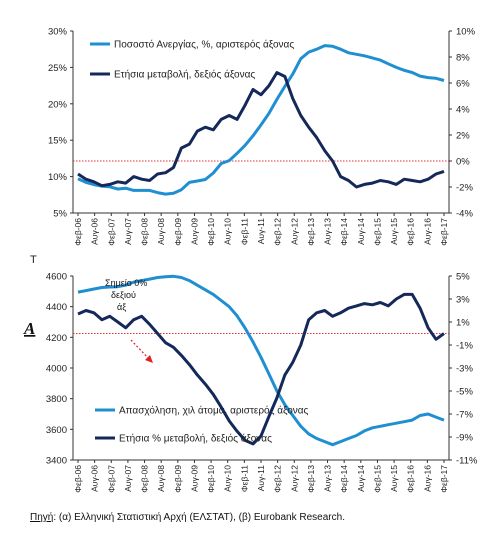  I want to click on right-tick-label: 8%, so click(463, 58).